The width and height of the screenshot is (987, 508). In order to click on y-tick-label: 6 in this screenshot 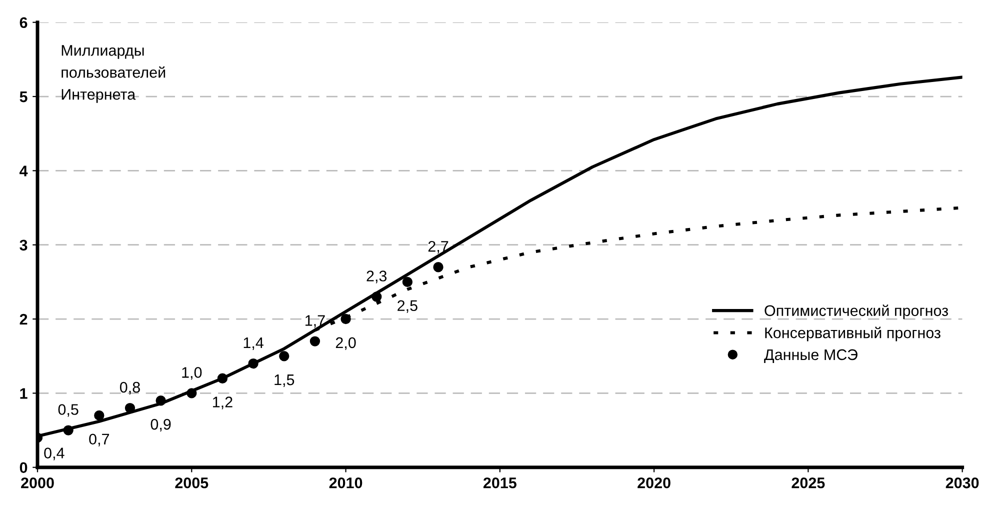, I will do `click(24, 22)`.